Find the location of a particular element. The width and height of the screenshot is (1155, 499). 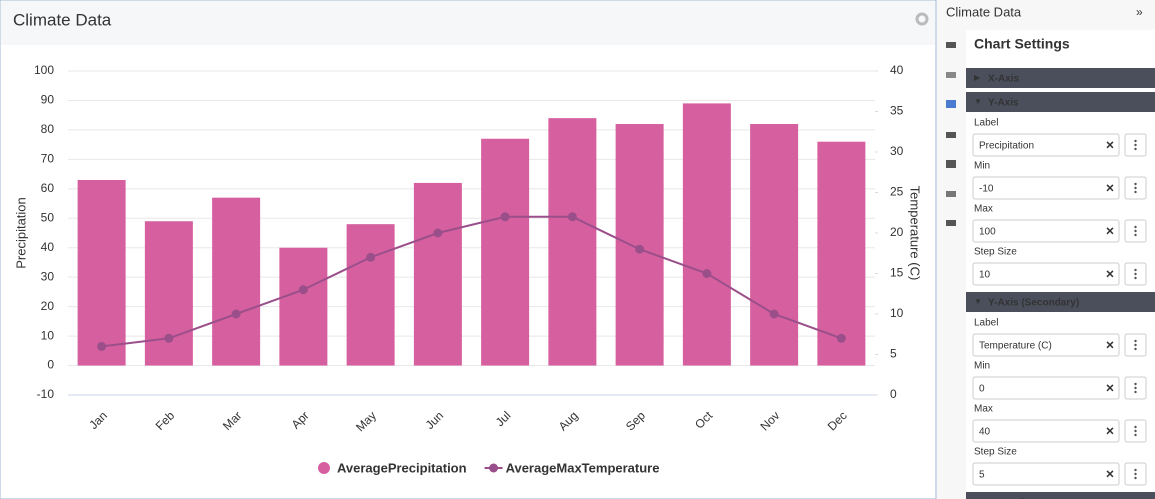

panel-heading: Chart Settings is located at coordinates (1022, 44).